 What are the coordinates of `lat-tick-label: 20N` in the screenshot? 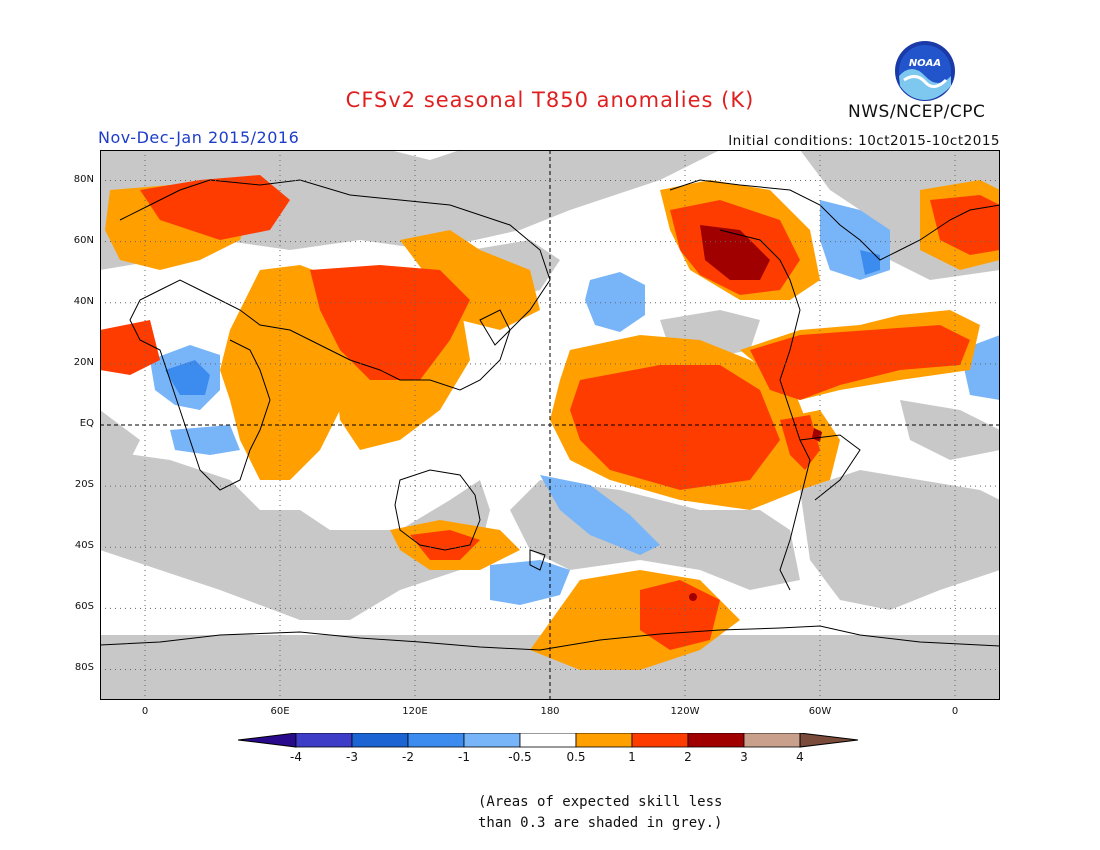 It's located at (83, 362).